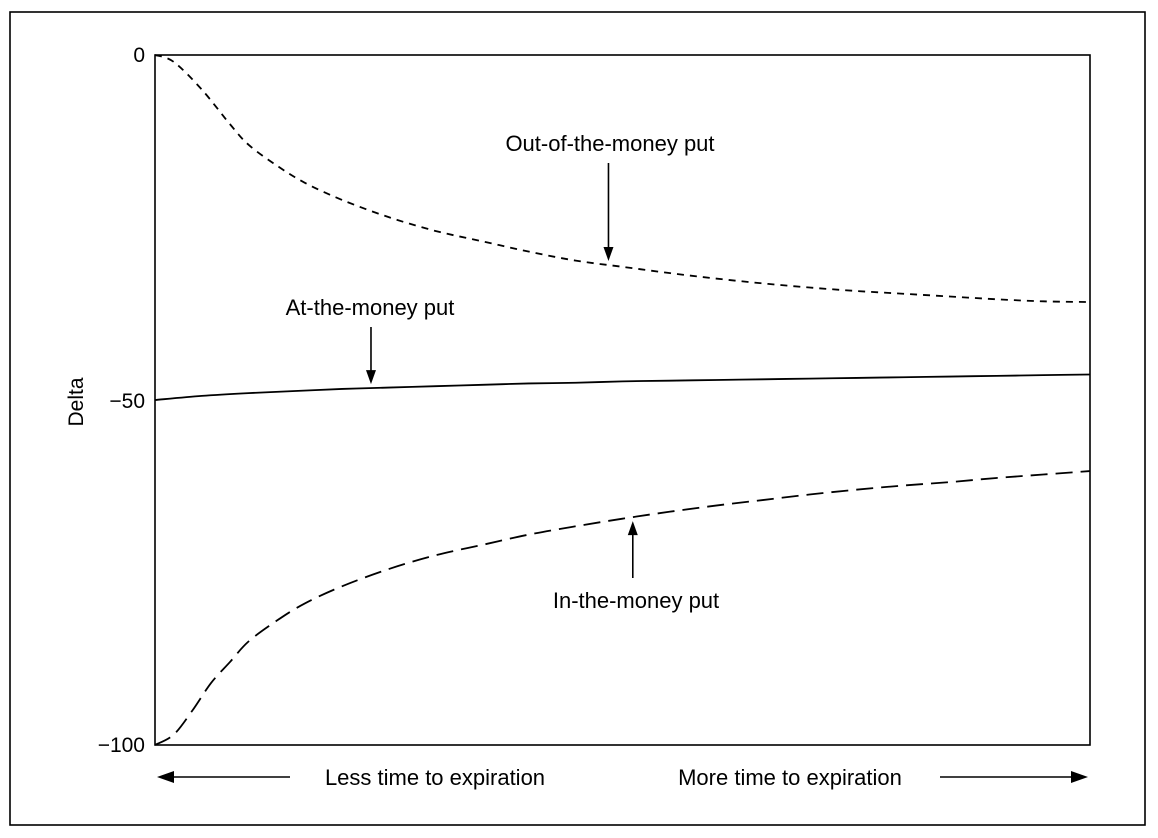 This screenshot has height=838, width=1158. What do you see at coordinates (435, 777) in the screenshot?
I see `x-direction-label-left: Less time to expiration` at bounding box center [435, 777].